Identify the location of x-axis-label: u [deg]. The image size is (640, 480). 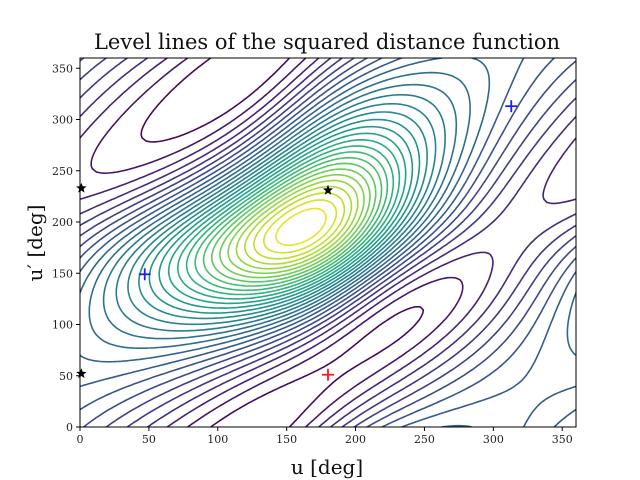
(327, 467).